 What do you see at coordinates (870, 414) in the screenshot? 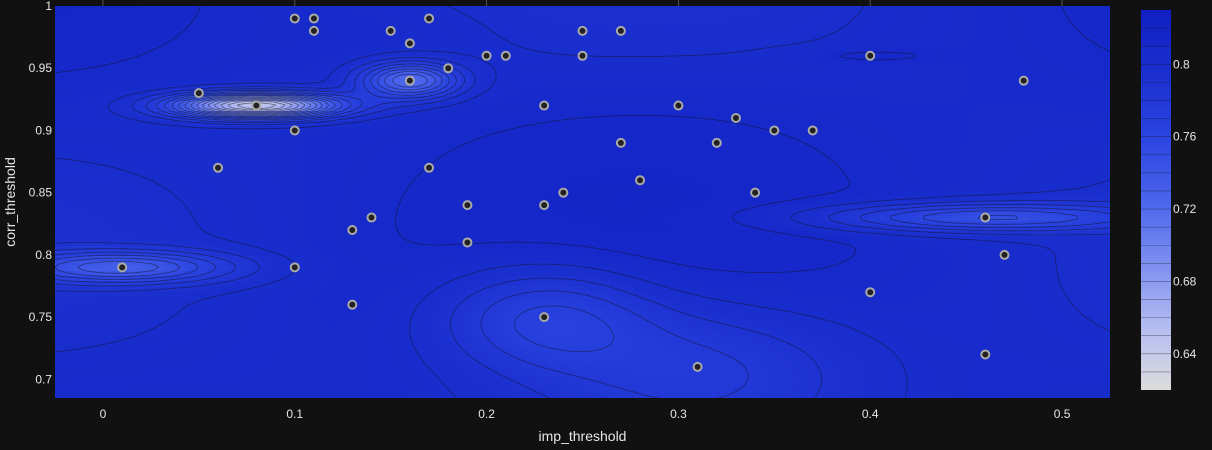
I see `x-tick-label: 0.4` at bounding box center [870, 414].